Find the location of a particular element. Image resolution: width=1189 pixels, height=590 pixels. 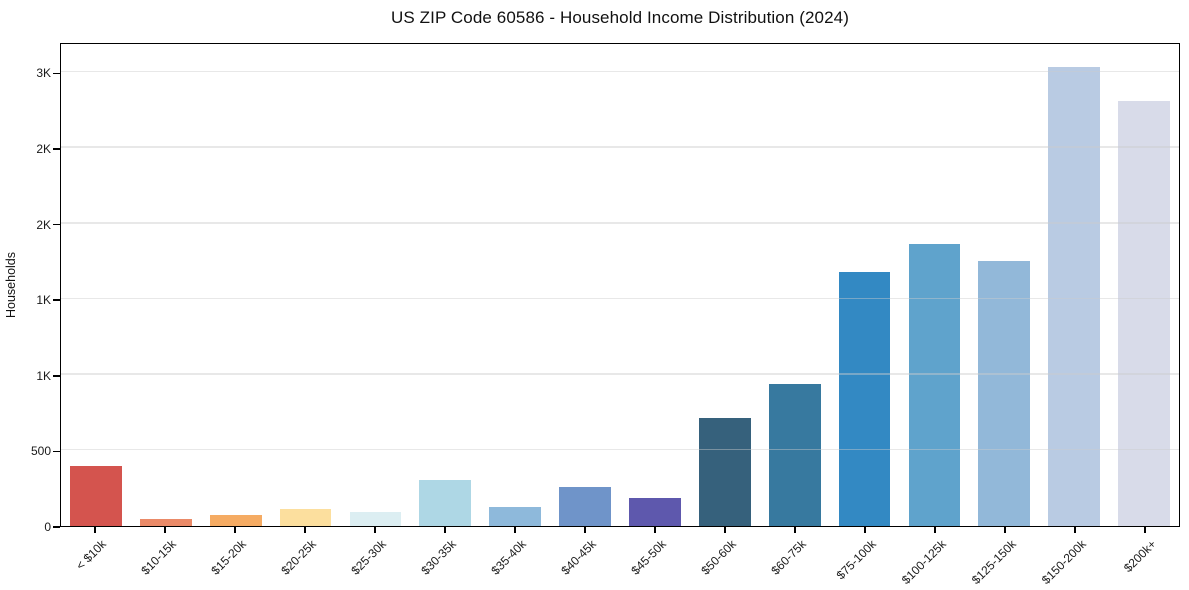

x-tick-label: $10-15k is located at coordinates (158, 557).